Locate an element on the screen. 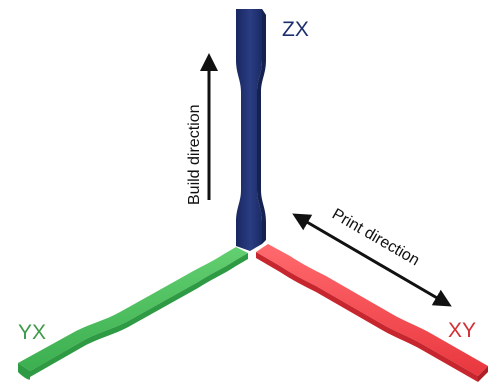 This screenshot has width=496, height=388. zx-label: ZX is located at coordinates (295, 29).